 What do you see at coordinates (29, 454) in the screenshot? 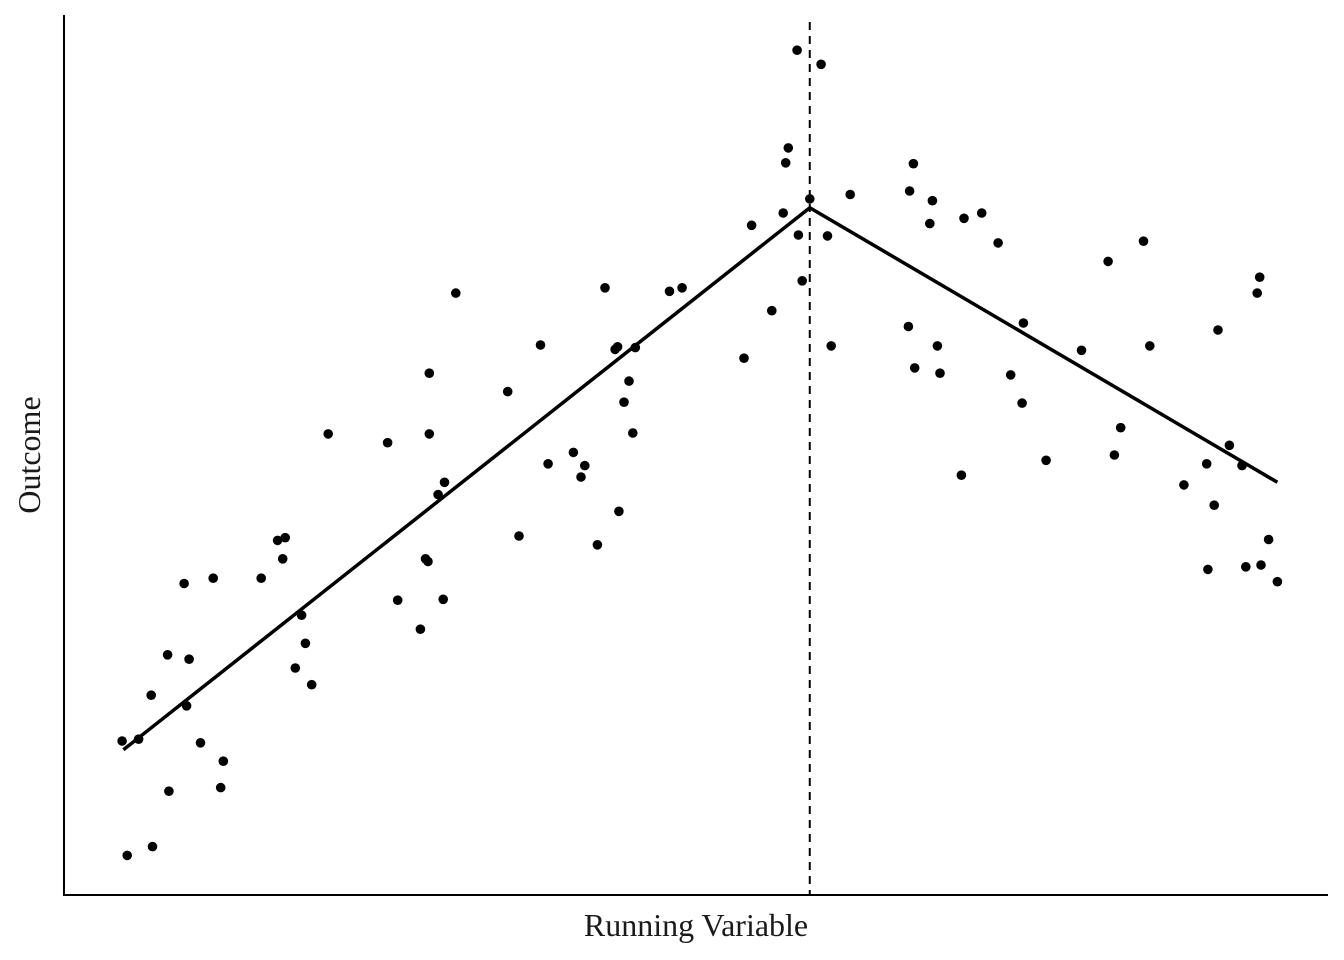
I see `y-axis-title: Outcome` at bounding box center [29, 454].